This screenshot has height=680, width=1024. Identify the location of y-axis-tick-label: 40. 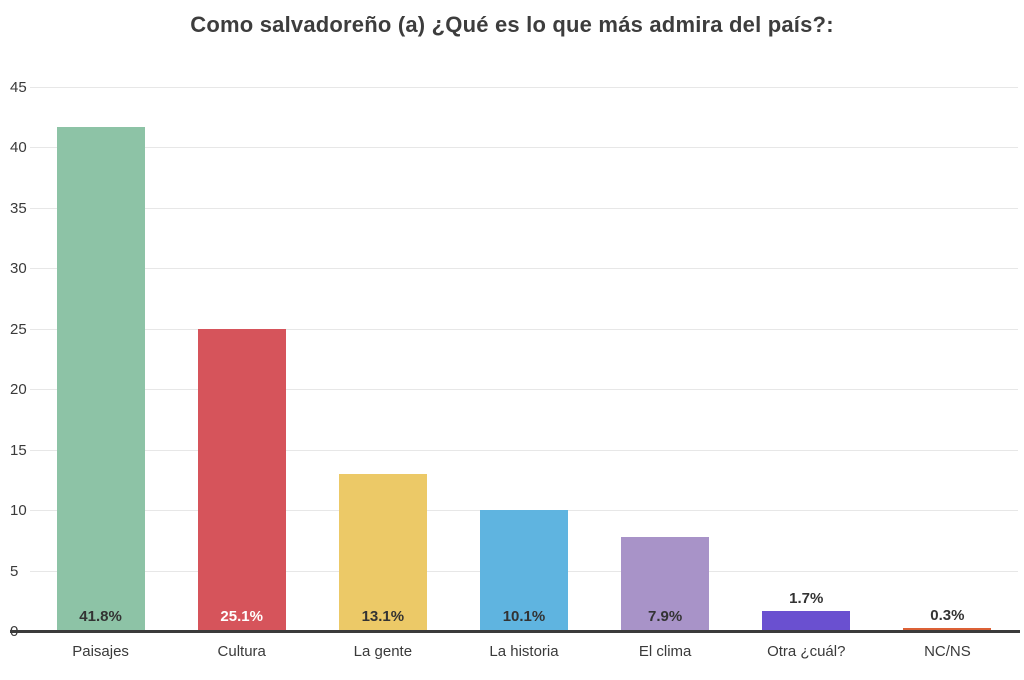
(18, 148).